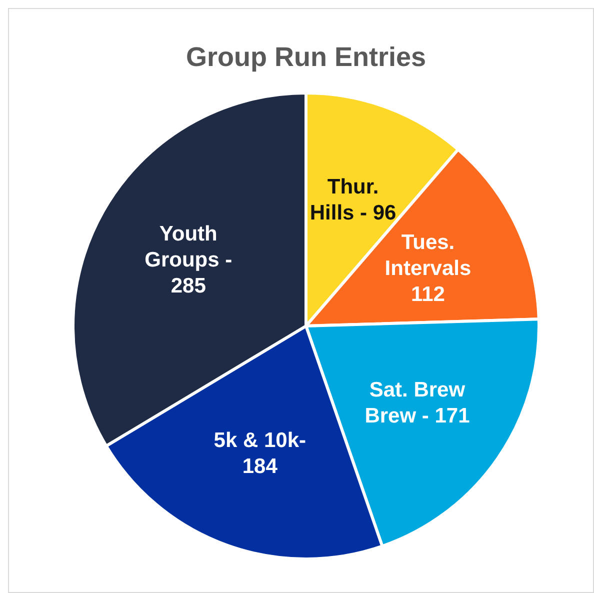 This screenshot has width=594, height=593. Describe the element at coordinates (260, 453) in the screenshot. I see `slice-label: 5k & 10k- 184` at that location.